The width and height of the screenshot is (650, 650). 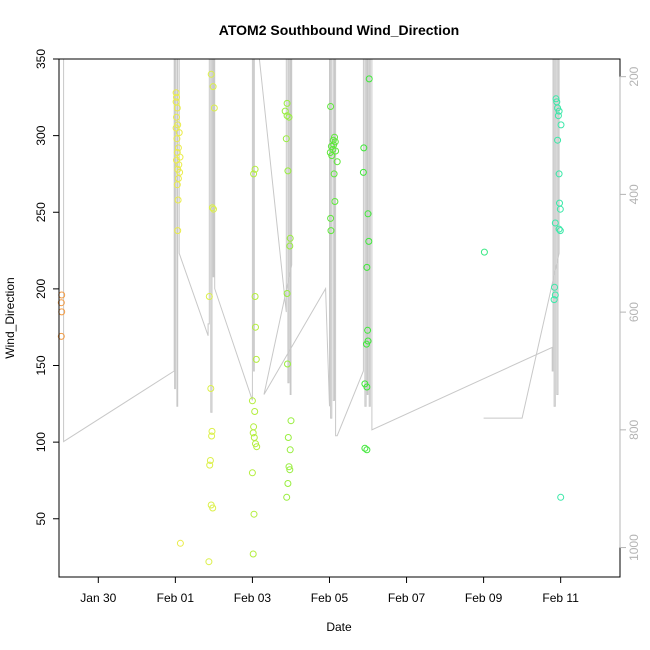 What do you see at coordinates (339, 627) in the screenshot?
I see `x-axis-label: Date` at bounding box center [339, 627].